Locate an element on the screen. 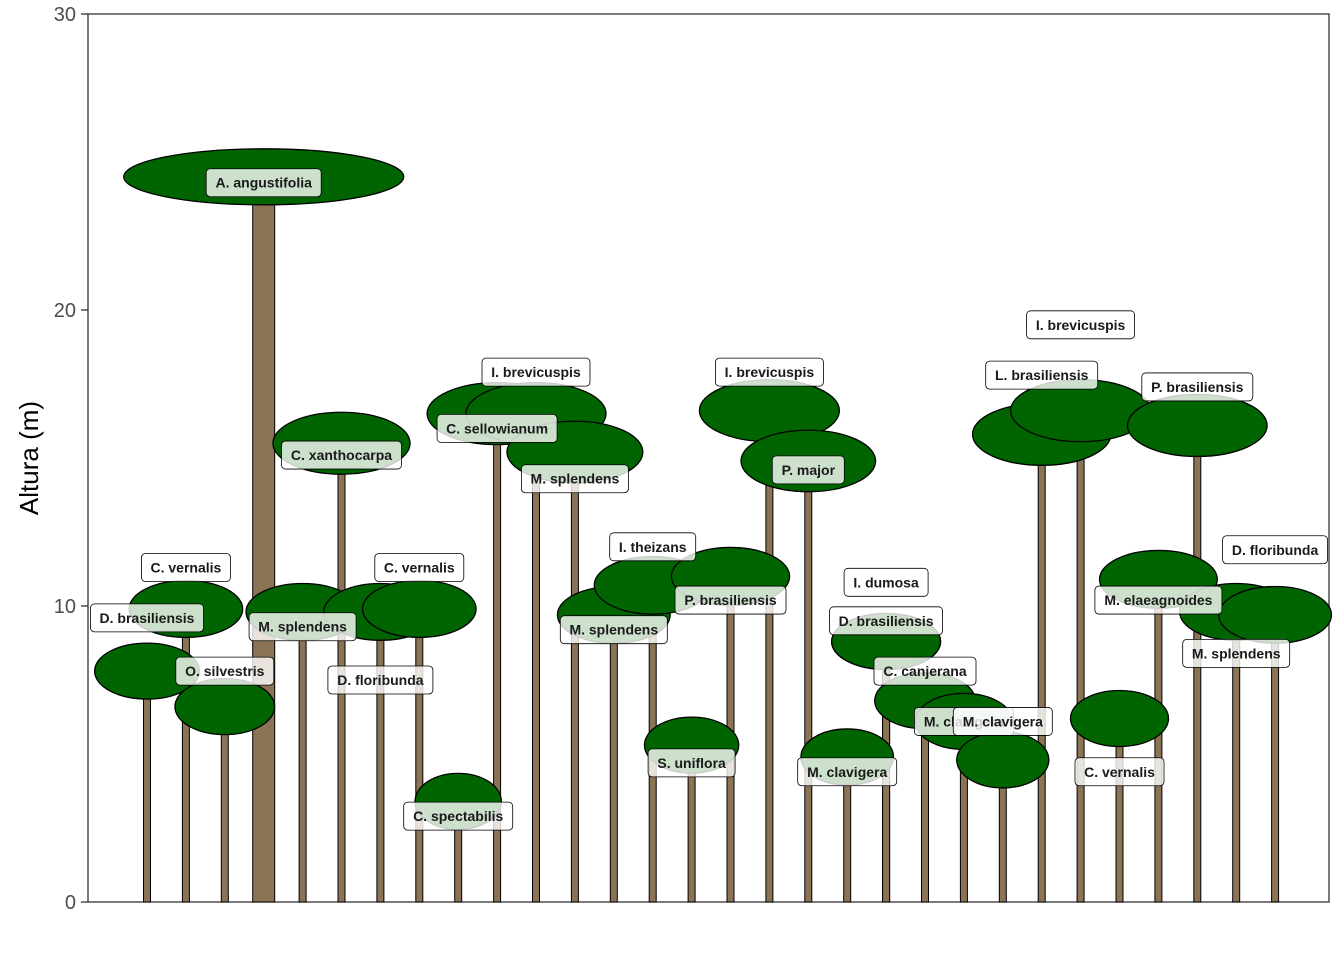 Image resolution: width=1344 pixels, height=960 pixels. y-tick-label: 10 is located at coordinates (65, 607).